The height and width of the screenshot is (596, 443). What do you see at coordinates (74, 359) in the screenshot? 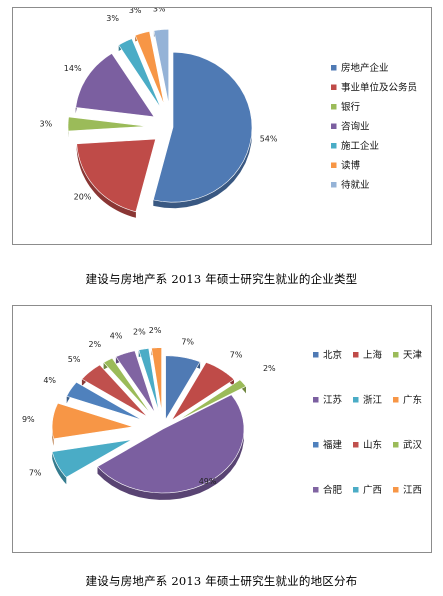
I see `chart2-value-label-8: 5%` at bounding box center [74, 359].